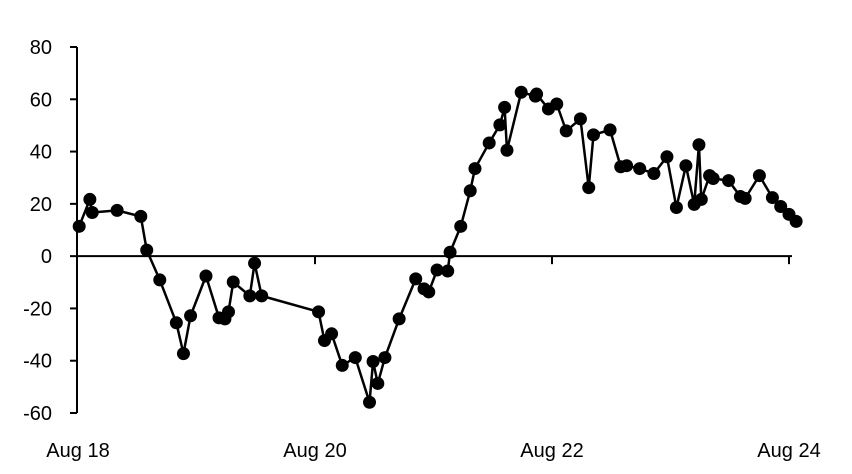 The image size is (852, 474). Describe the element at coordinates (41, 48) in the screenshot. I see `y-tick-label: 80` at that location.